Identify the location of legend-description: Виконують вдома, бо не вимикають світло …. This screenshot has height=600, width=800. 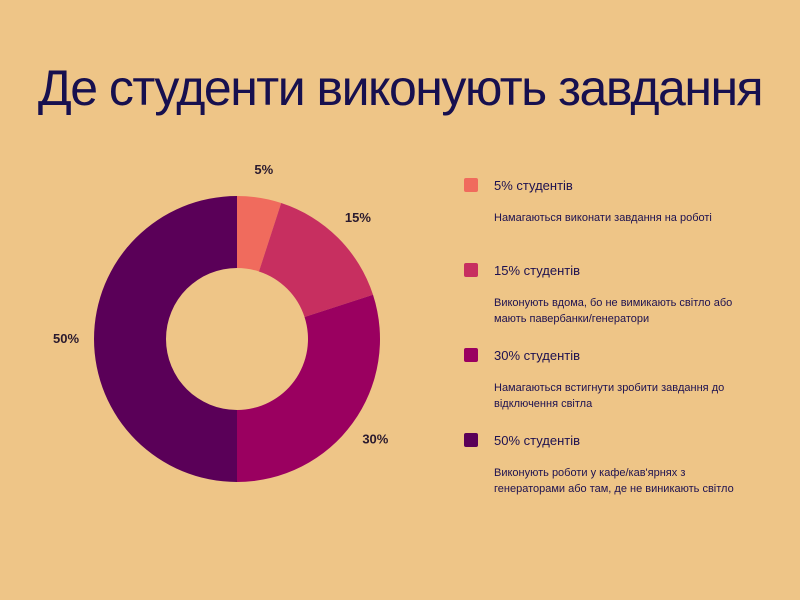
(613, 311).